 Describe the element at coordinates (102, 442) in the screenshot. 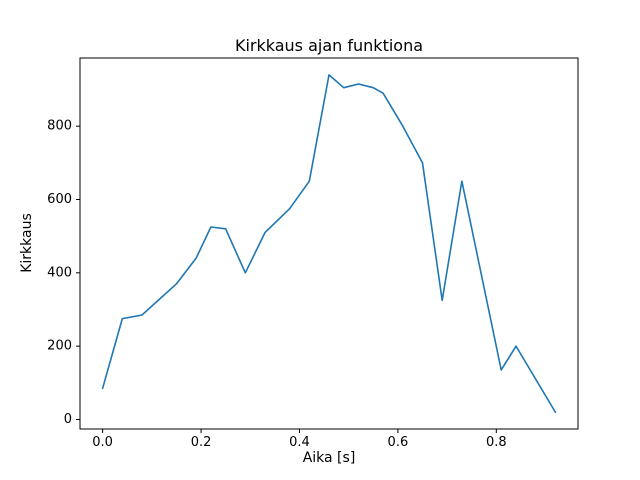

I see `x-tick-label: 0.0` at that location.